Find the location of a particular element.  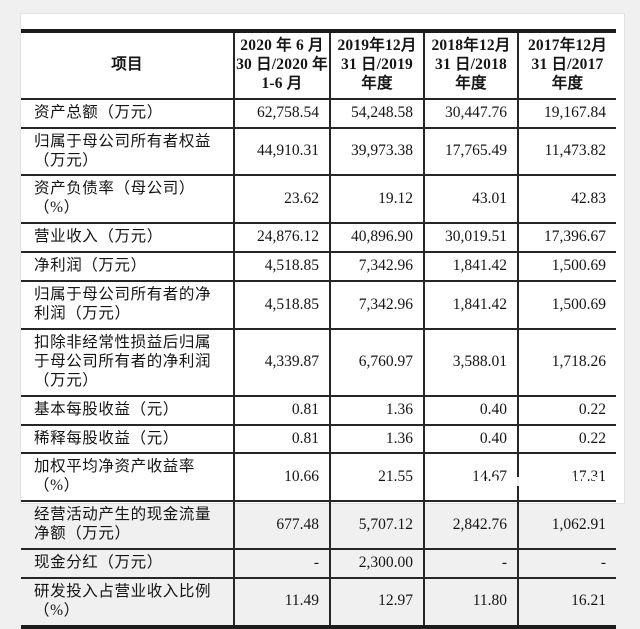

value-cell: 12.97 is located at coordinates (376, 602).